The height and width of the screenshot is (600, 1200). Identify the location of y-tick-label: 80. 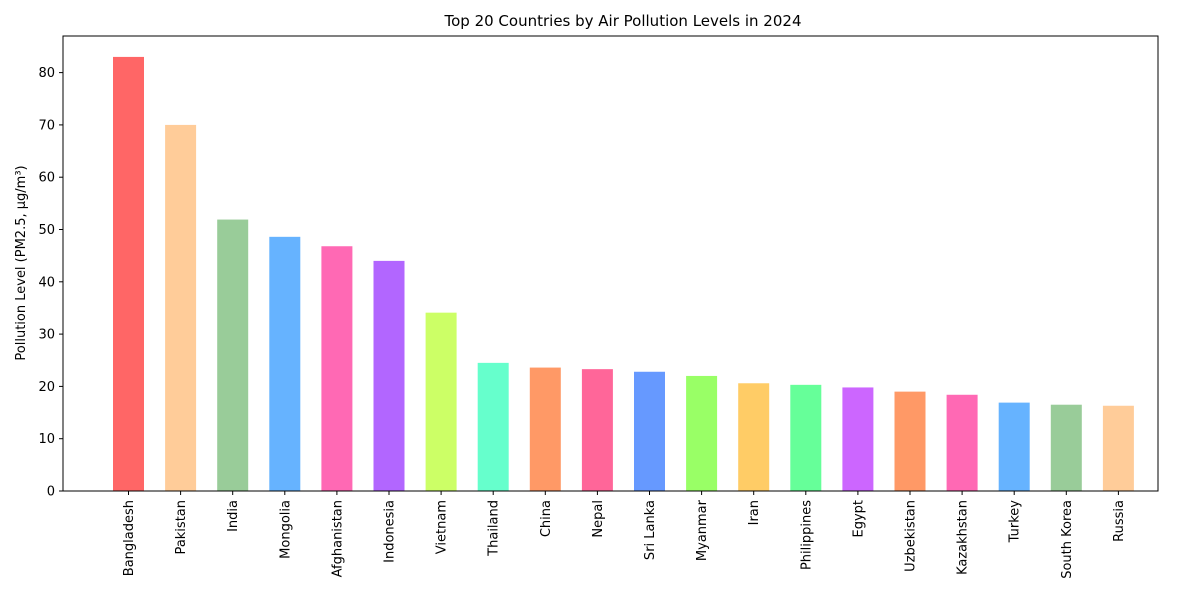
(46, 73).